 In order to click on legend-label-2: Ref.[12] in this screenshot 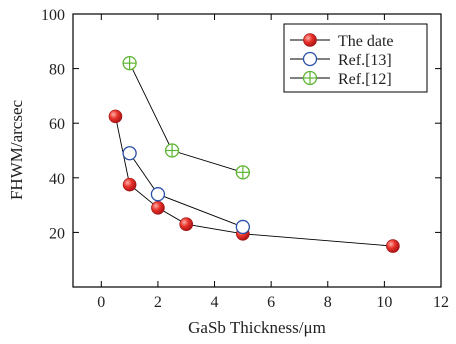, I will do `click(365, 79)`.